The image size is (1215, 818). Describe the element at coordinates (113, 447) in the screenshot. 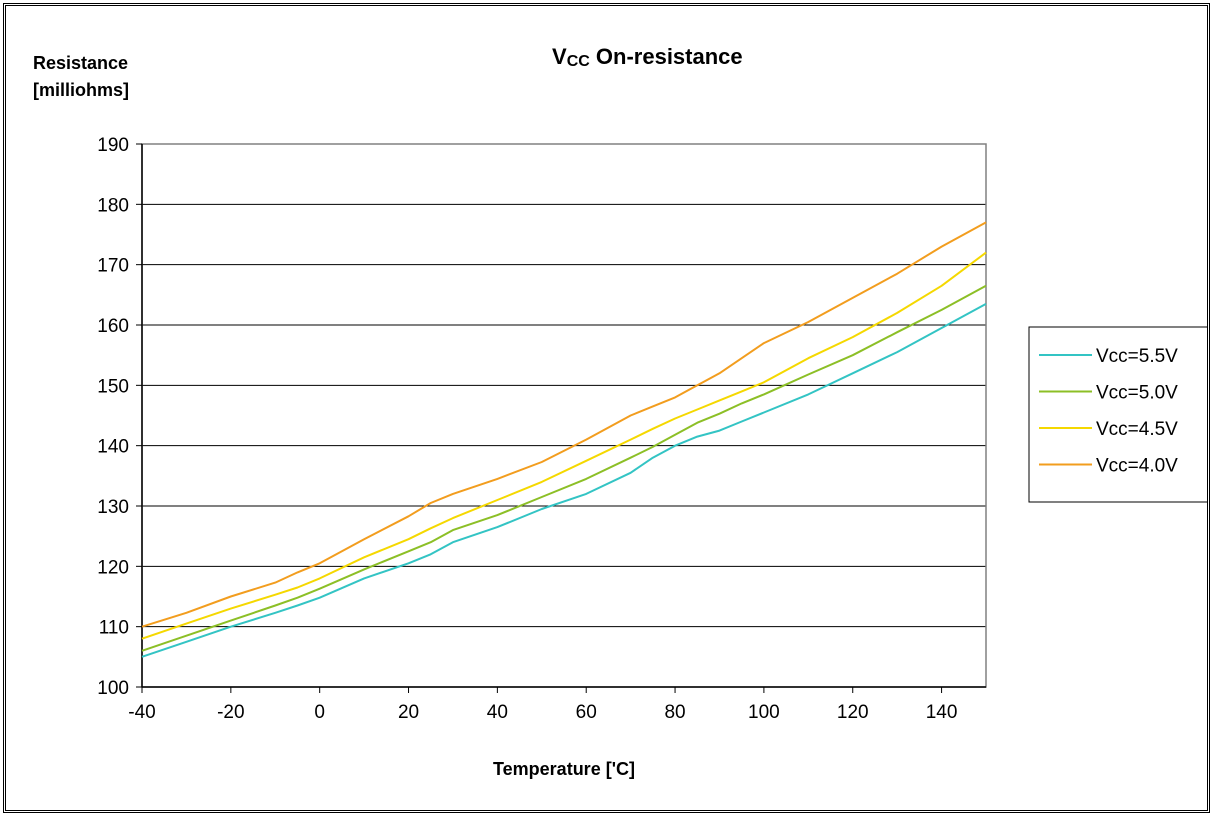

I see `y-tick-label: 140` at that location.